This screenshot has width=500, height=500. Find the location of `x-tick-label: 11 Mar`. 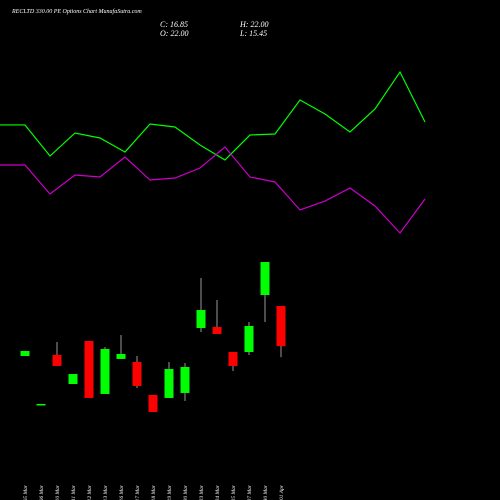

x-tick-label: 11 Mar is located at coordinates (74, 492).